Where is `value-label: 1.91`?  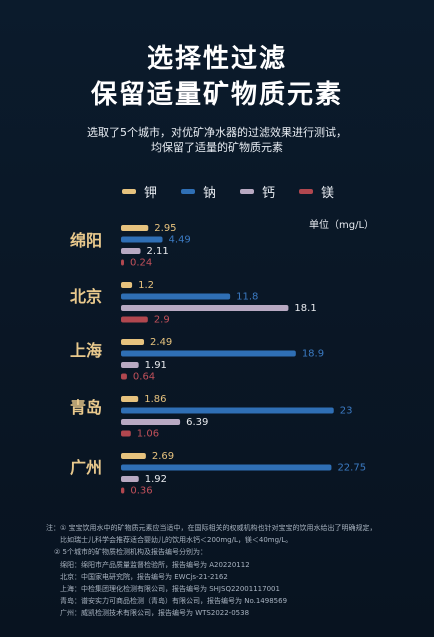 value-label: 1.91 is located at coordinates (156, 365).